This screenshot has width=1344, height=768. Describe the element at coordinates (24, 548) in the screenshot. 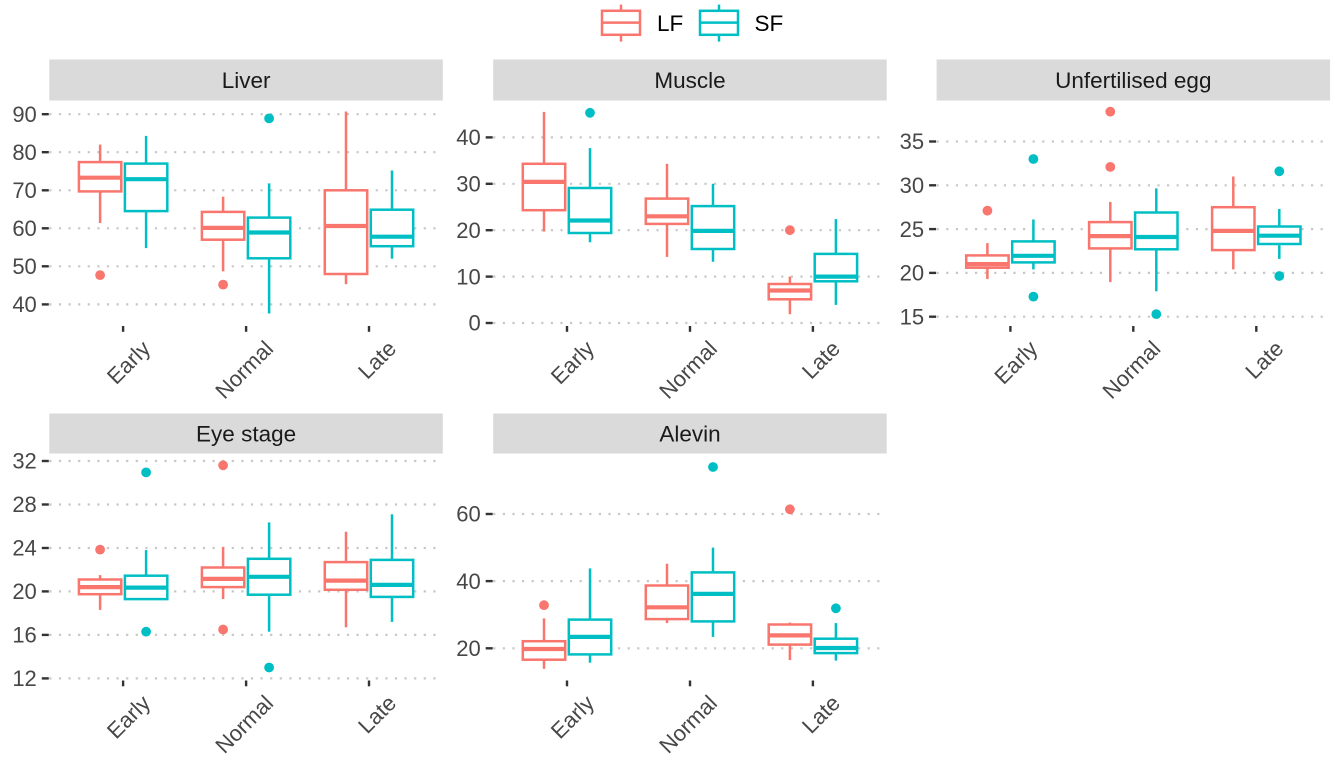

I see `svg-text: 24` at that location.